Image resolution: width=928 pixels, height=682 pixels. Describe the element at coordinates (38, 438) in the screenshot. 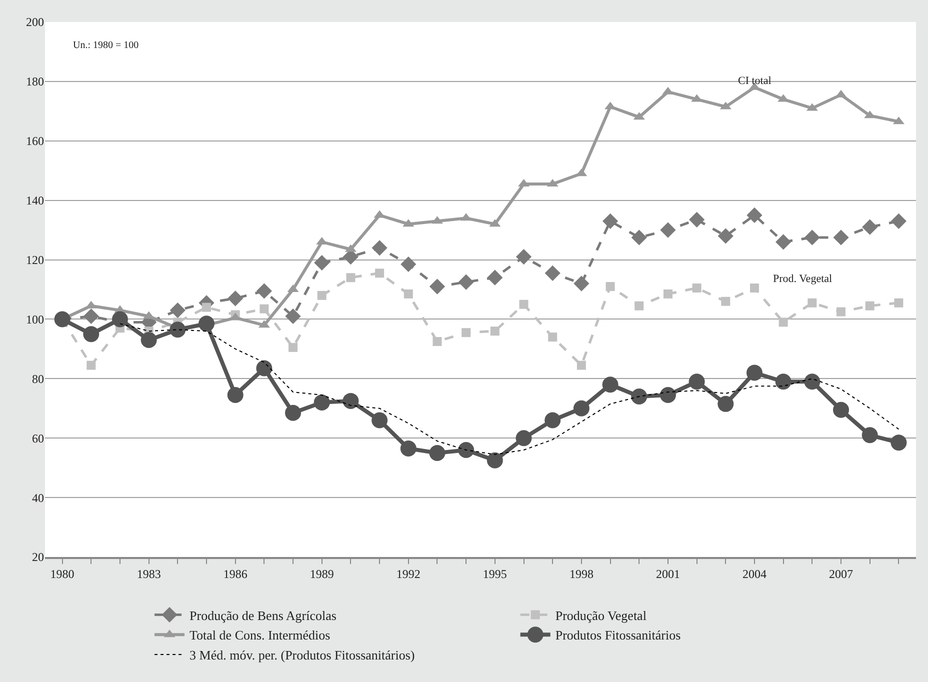

I see `y-tick-label: 60` at that location.